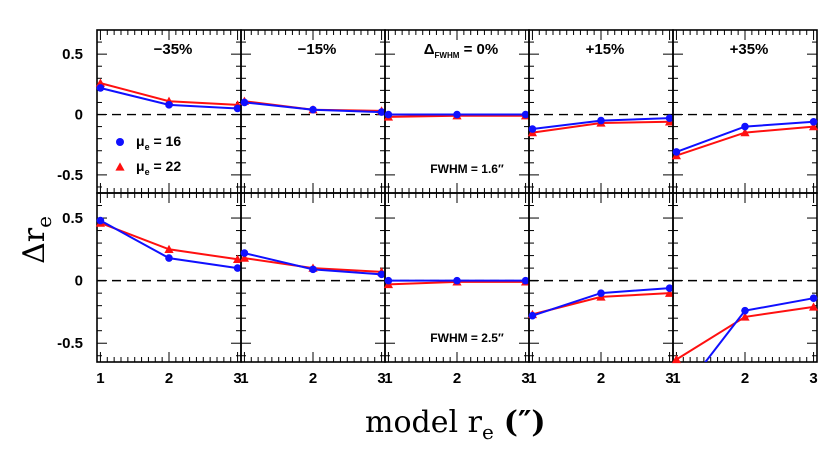  What do you see at coordinates (455, 424) in the screenshot?
I see `x-axis-title: model re (″)` at bounding box center [455, 424].